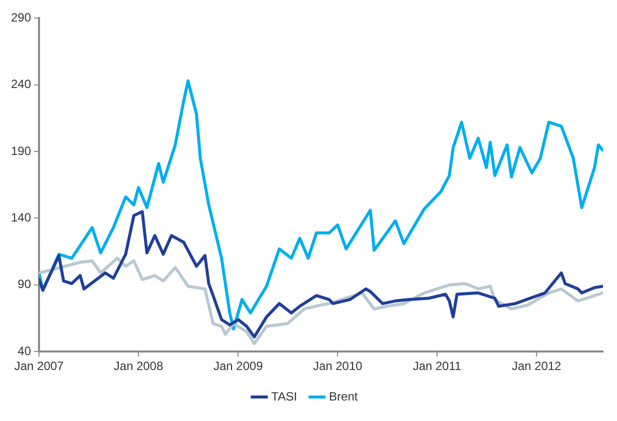 Image resolution: width=617 pixels, height=421 pixels. What do you see at coordinates (39, 366) in the screenshot?
I see `x-tick-label: Jan 2007` at bounding box center [39, 366].